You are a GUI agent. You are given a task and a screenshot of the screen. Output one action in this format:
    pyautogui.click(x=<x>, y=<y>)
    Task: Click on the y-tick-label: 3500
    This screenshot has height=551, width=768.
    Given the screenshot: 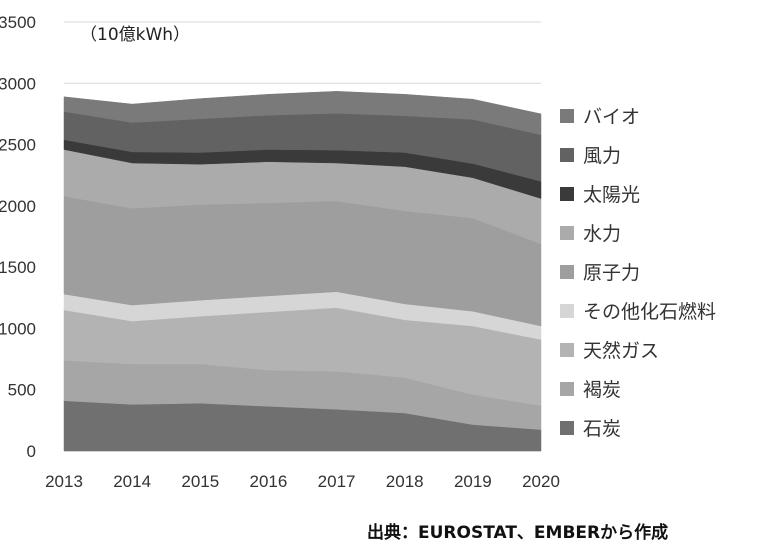 What is the action you would take?
    pyautogui.click(x=18, y=22)
    